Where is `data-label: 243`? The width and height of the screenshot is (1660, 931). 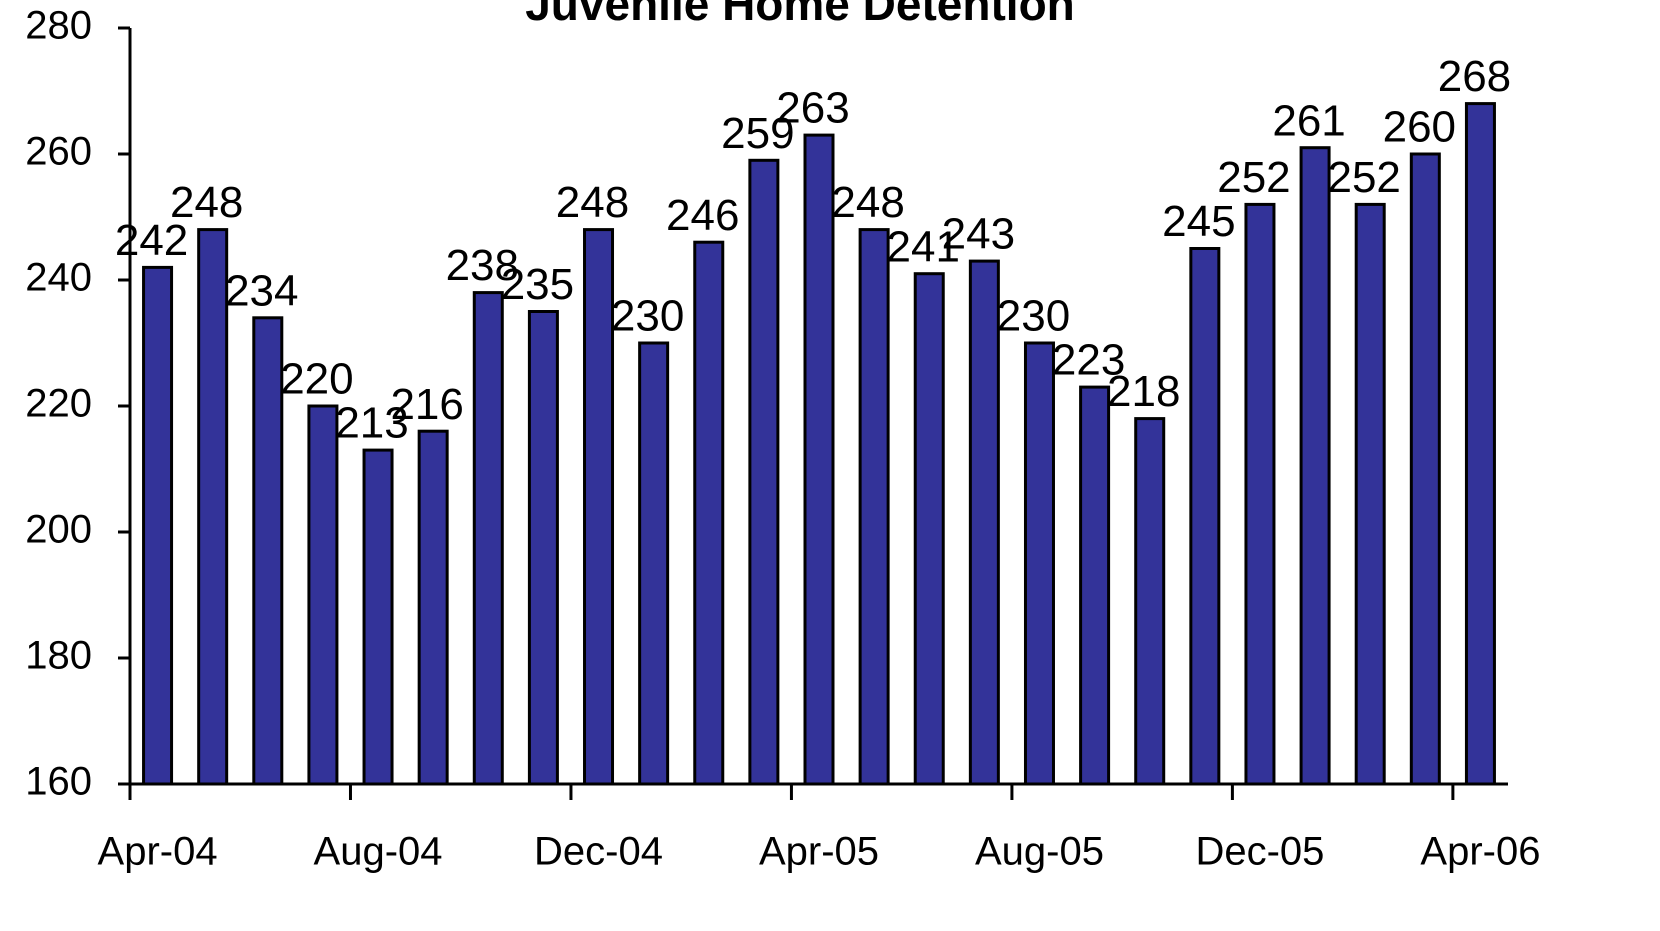 data-label: 243 is located at coordinates (978, 234).